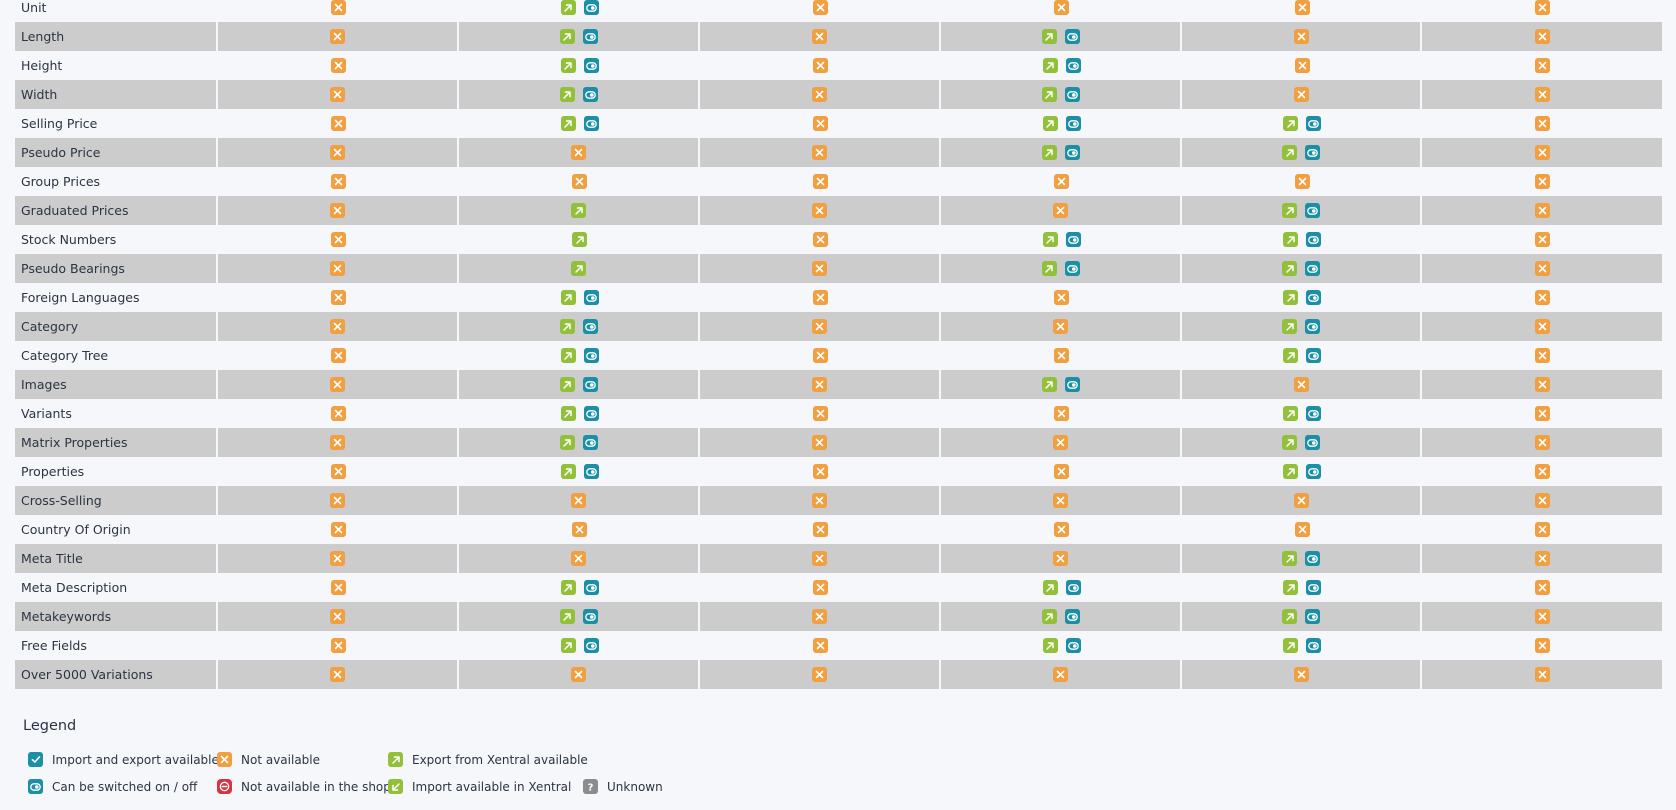  Describe the element at coordinates (34, 7) in the screenshot. I see `feature-name: Unit` at that location.